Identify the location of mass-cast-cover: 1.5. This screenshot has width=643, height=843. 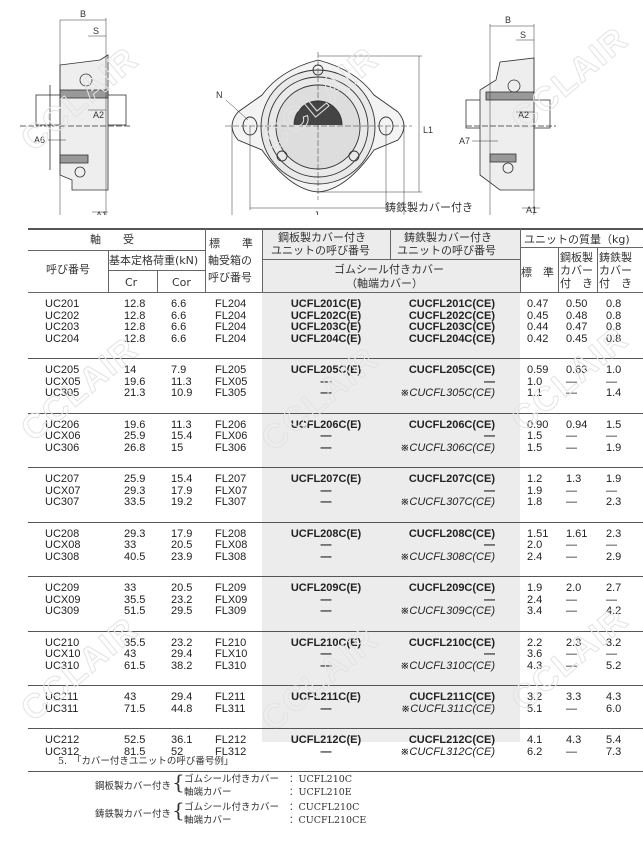
(614, 424).